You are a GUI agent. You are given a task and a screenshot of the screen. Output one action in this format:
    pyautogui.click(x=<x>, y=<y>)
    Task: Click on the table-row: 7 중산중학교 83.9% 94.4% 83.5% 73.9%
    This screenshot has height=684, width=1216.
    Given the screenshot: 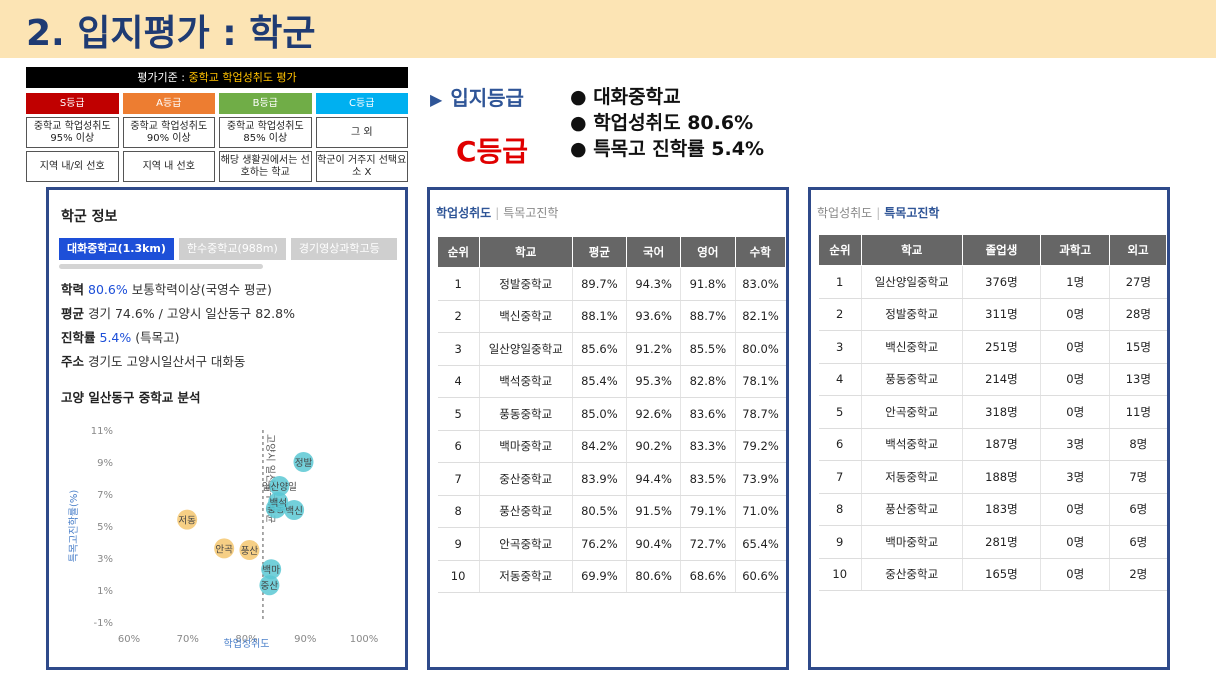 What is the action you would take?
    pyautogui.click(x=611, y=479)
    